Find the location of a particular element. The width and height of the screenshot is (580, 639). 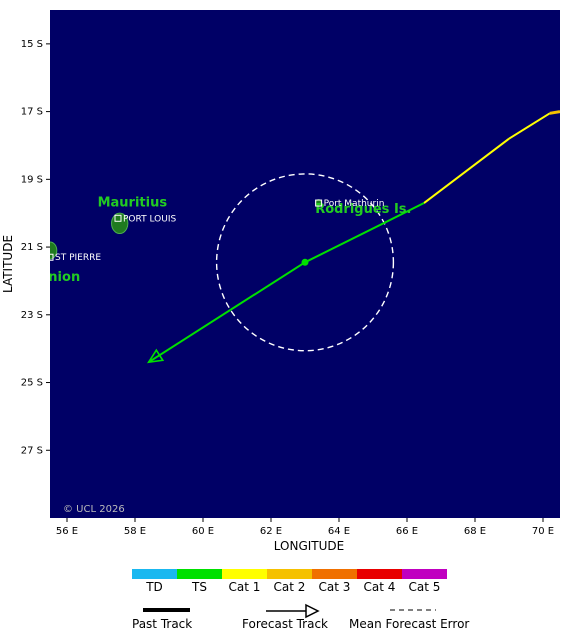

category-legend: TD TS Cat 1 Cat 2 Cat 3 Cat 4 Cat 5 is located at coordinates (289, 581).